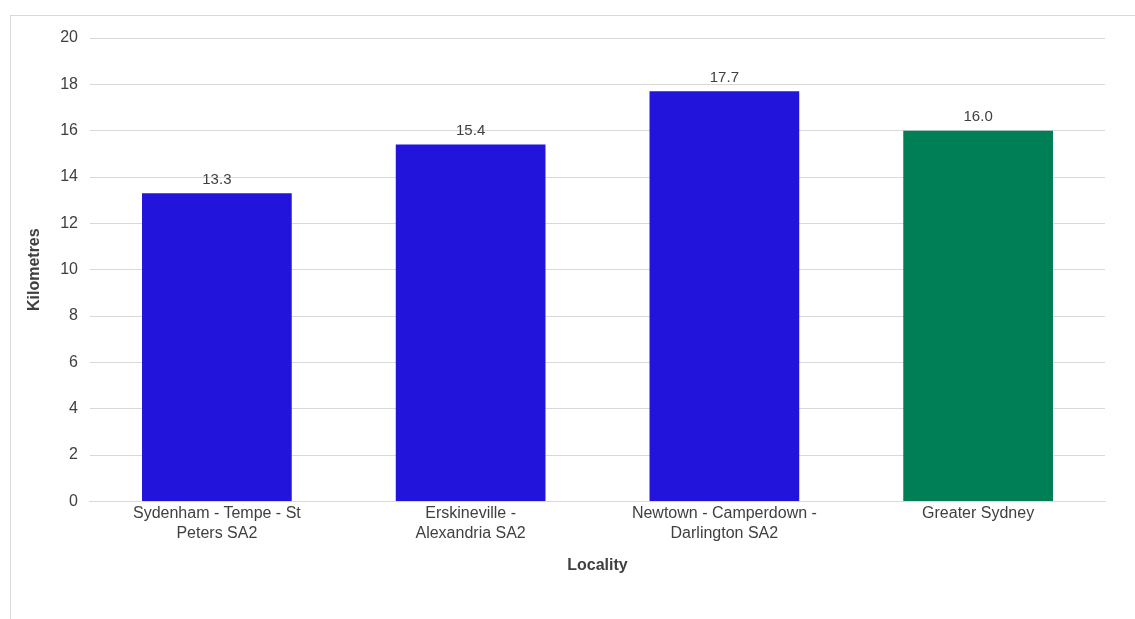 The height and width of the screenshot is (619, 1135). What do you see at coordinates (217, 178) in the screenshot?
I see `data-label: 13.3` at bounding box center [217, 178].